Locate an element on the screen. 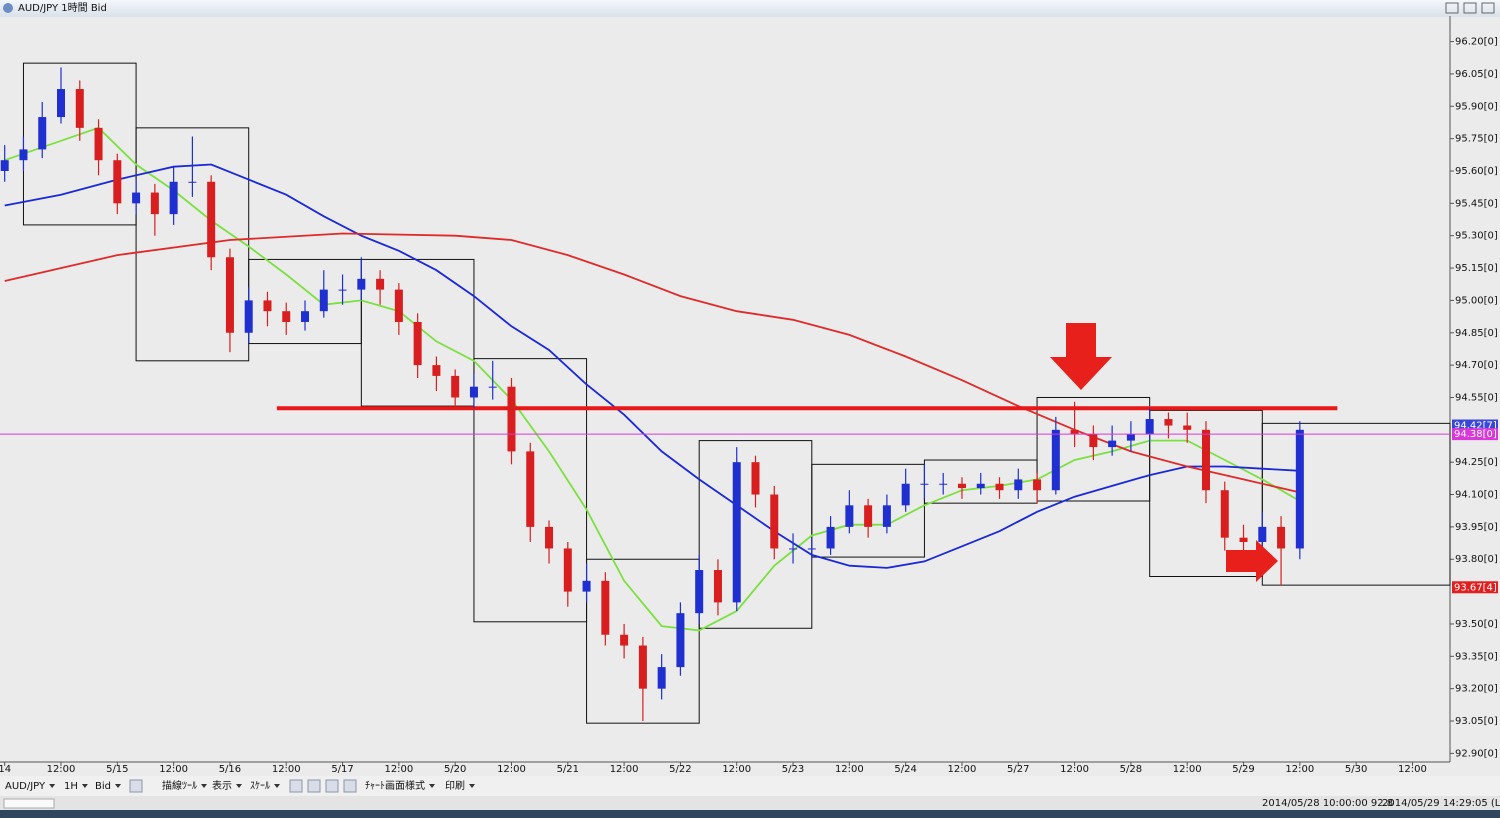  y-tick-label: 94.85[0] is located at coordinates (1476, 333).